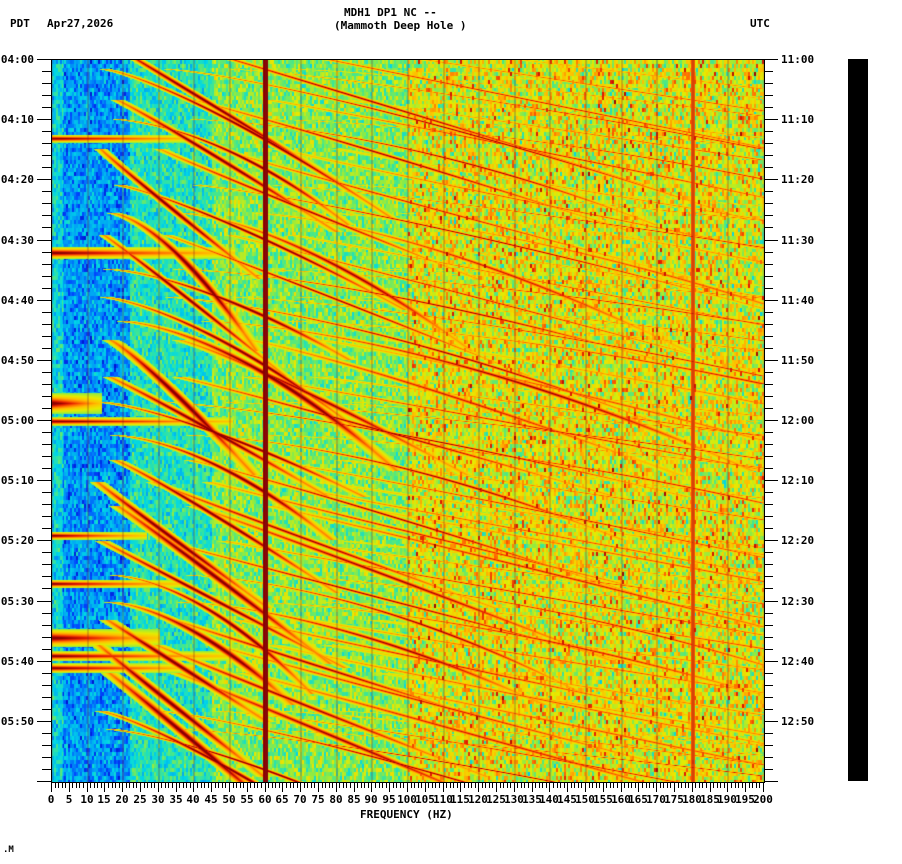  Describe the element at coordinates (87, 799) in the screenshot. I see `freq-axis-tick-label: 10` at that location.